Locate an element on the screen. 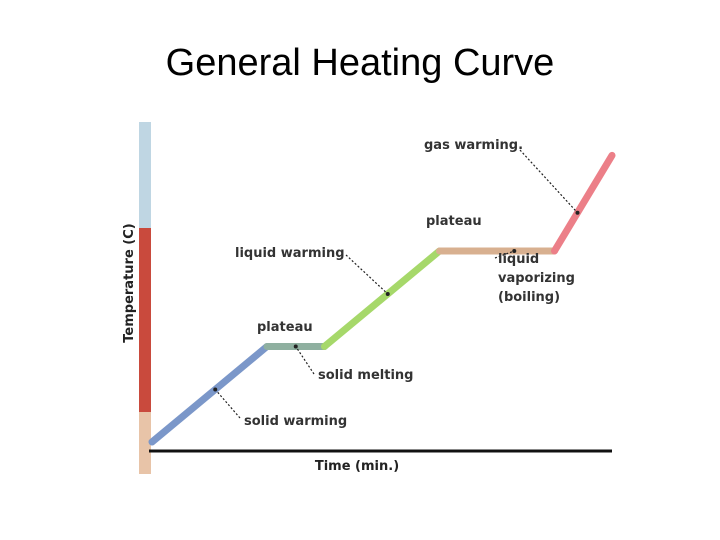 This screenshot has width=720, height=540. annotation-boiling: (boiling) is located at coordinates (529, 297).